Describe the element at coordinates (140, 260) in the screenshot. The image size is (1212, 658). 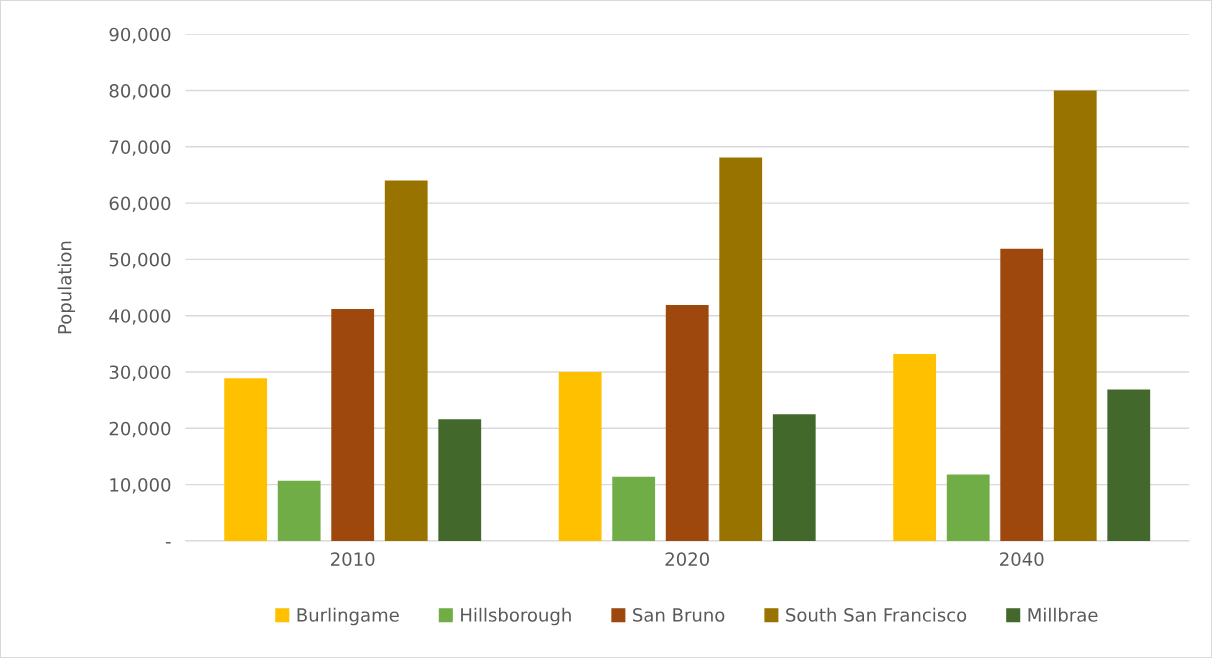
I see `y-tick-label: 50,000` at that location.